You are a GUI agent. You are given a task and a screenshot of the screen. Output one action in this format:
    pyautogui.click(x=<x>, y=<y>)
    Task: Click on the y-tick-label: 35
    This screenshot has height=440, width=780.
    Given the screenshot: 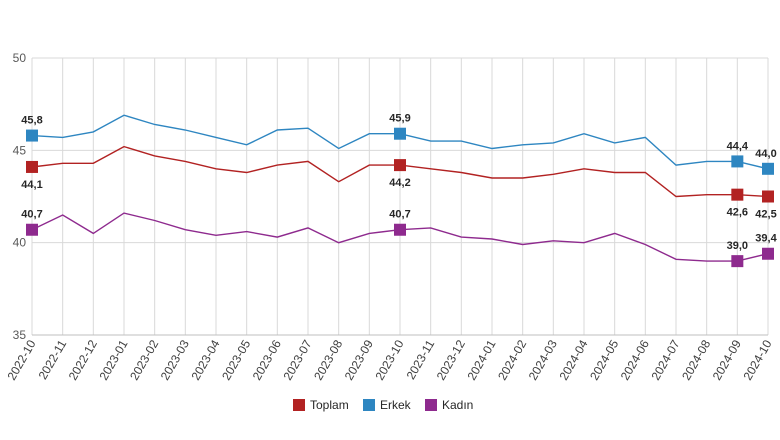 What is the action you would take?
    pyautogui.click(x=20, y=335)
    